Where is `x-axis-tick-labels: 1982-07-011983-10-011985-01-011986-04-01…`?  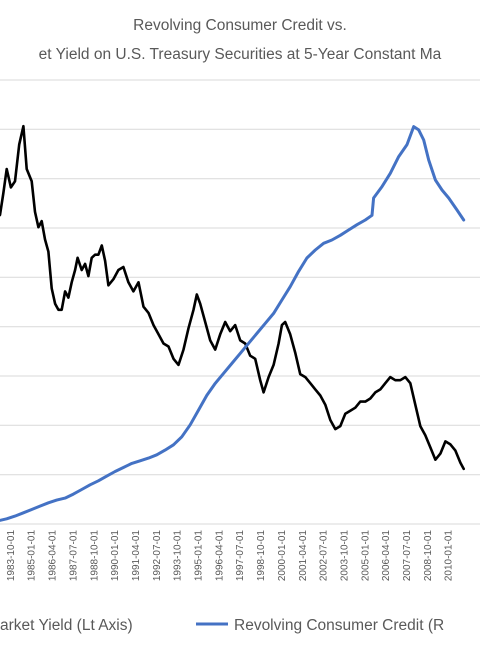
x-axis-tick-labels: 1982-07-011983-10-011985-01-011986-04-01… is located at coordinates (230, 556).